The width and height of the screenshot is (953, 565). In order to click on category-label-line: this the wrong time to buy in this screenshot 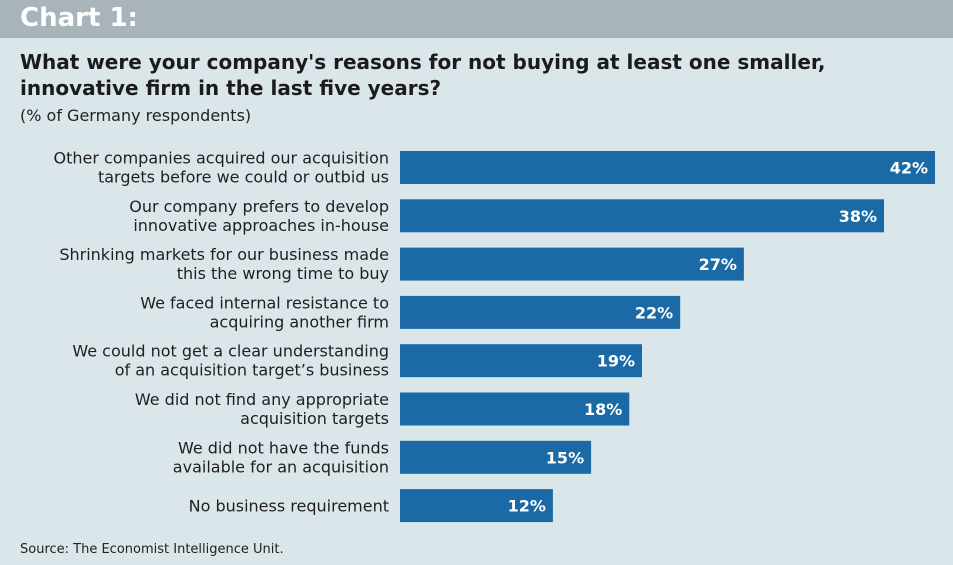, I will do `click(283, 273)`.